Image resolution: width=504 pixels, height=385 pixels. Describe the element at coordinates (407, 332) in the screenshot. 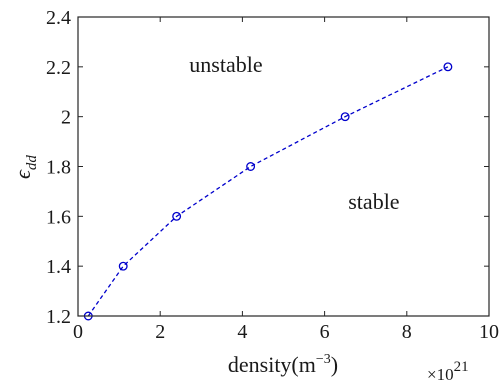

I see `x-tick-label: 8` at that location.